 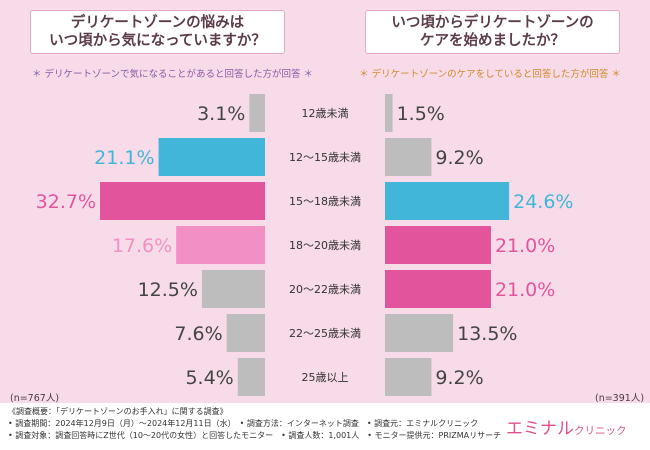 I want to click on left-value-label-0: 3.1%, so click(x=221, y=114).